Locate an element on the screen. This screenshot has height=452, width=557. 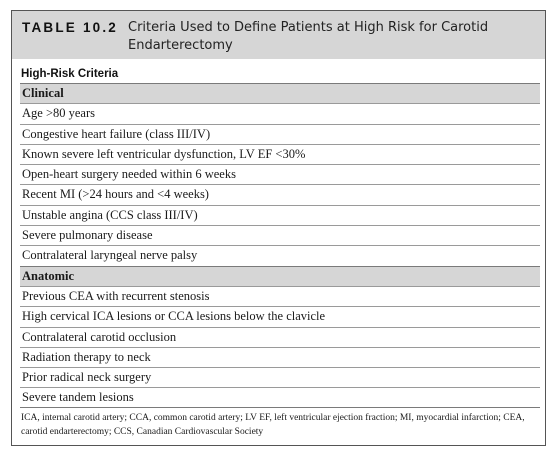
table-row: Recent MI (>24 hours and <4 weeks) is located at coordinates (280, 194).